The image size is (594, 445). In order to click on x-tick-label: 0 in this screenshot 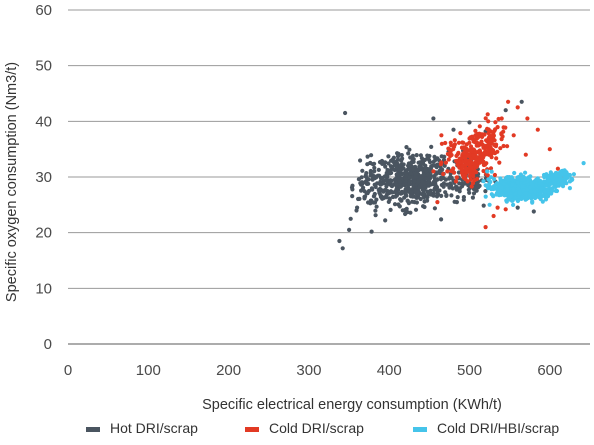, I will do `click(68, 370)`.